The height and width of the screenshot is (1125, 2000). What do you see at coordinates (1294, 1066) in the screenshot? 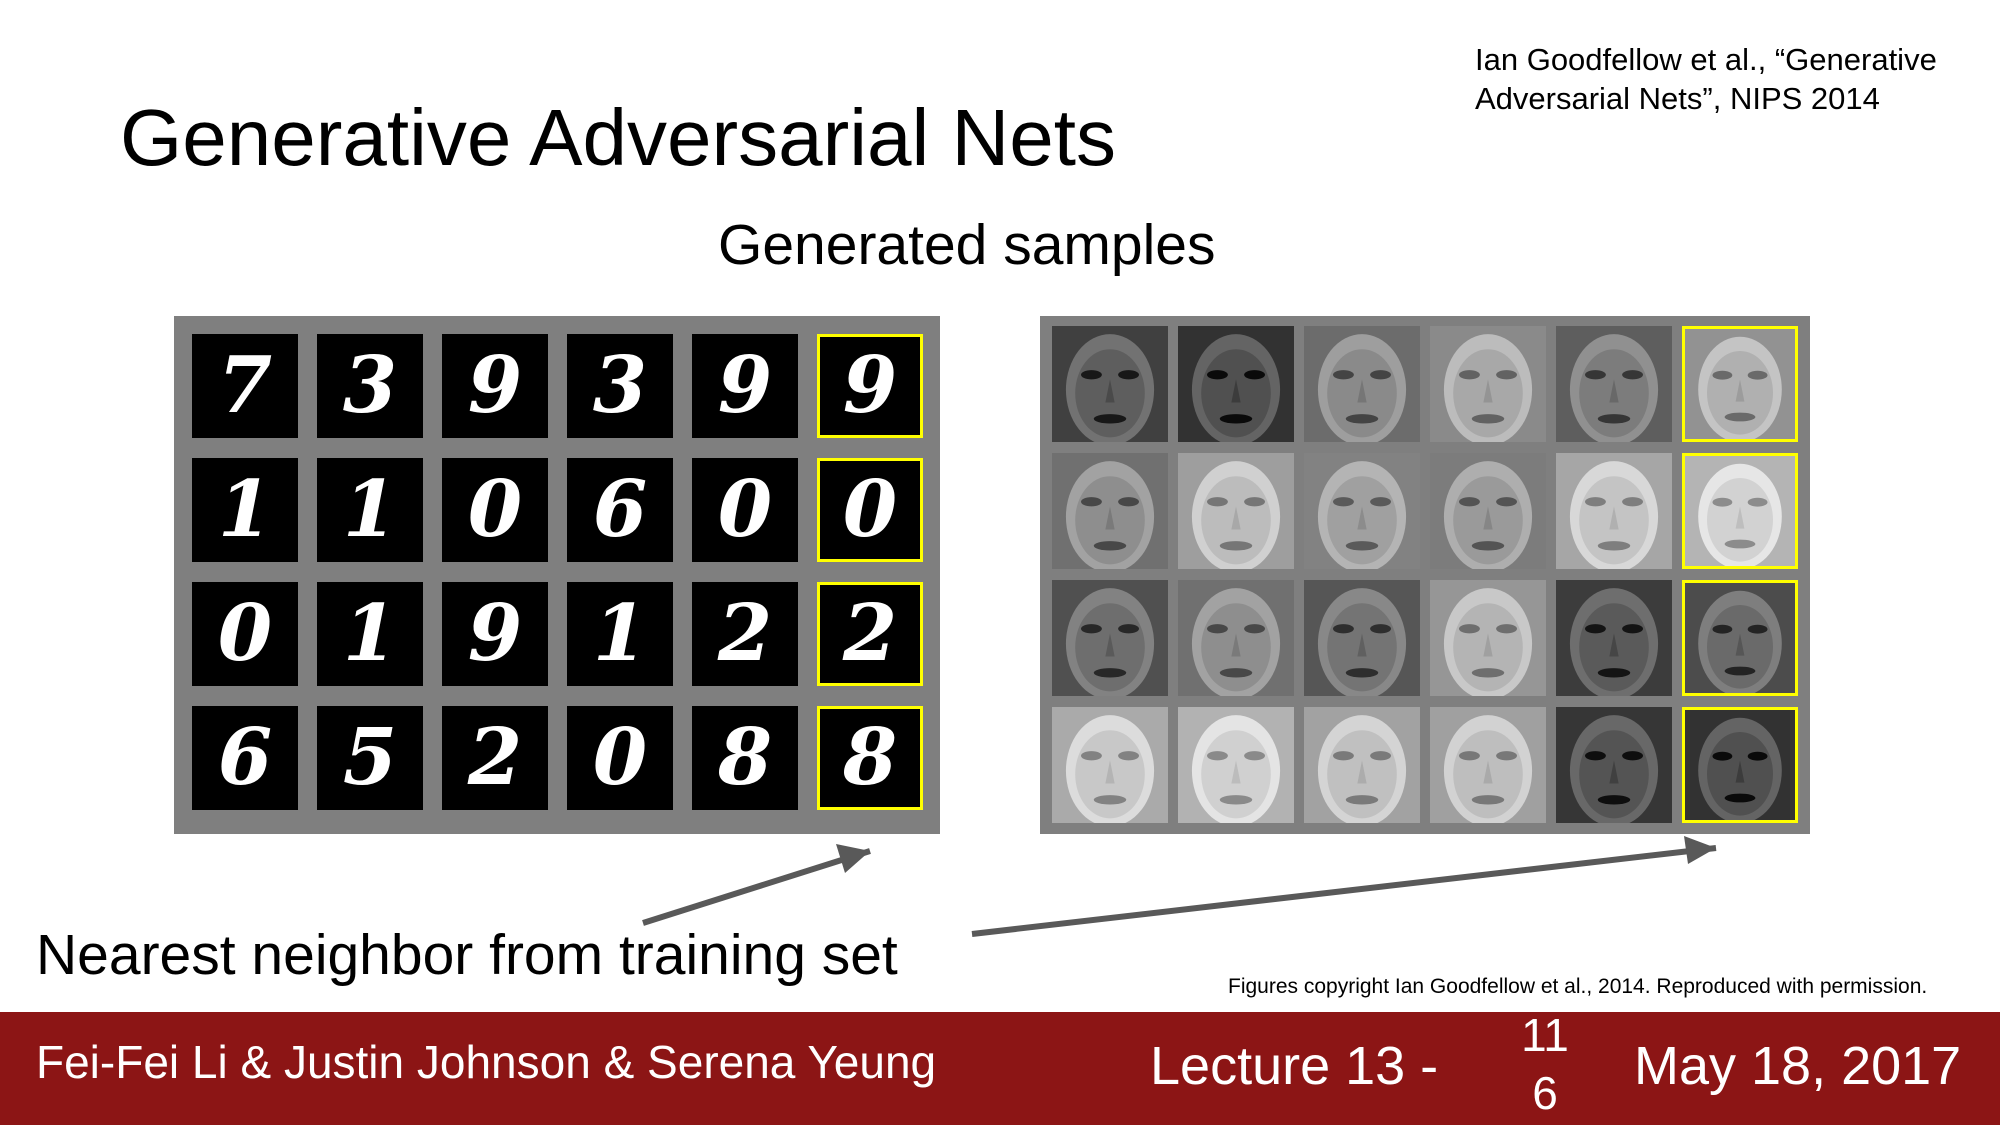
I see `footer-lecture: Lecture 13 -` at bounding box center [1294, 1066].